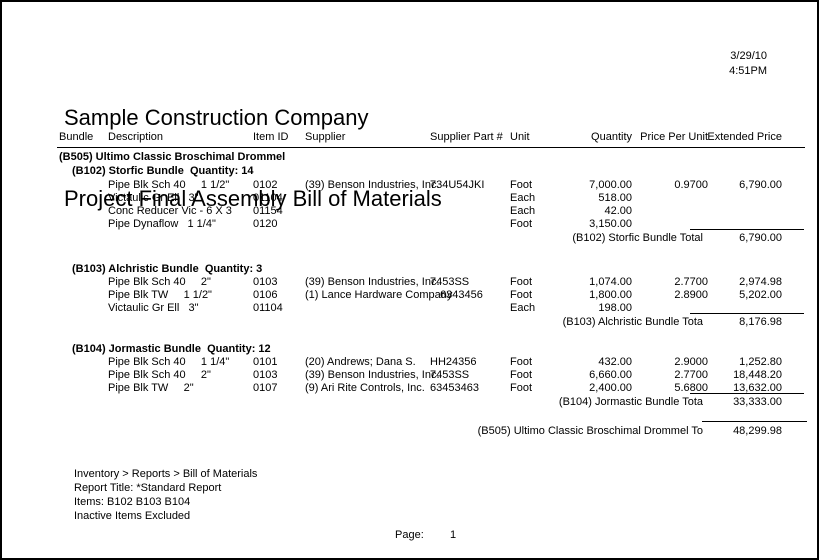 The width and height of the screenshot is (819, 560). What do you see at coordinates (615, 198) in the screenshot?
I see `row-quantity: 518.00` at bounding box center [615, 198].